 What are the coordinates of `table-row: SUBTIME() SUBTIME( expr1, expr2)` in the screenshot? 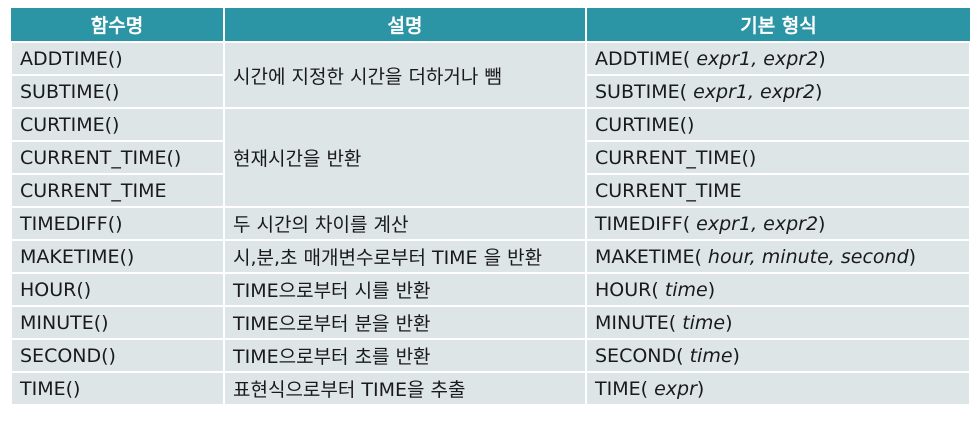 It's located at (490, 91).